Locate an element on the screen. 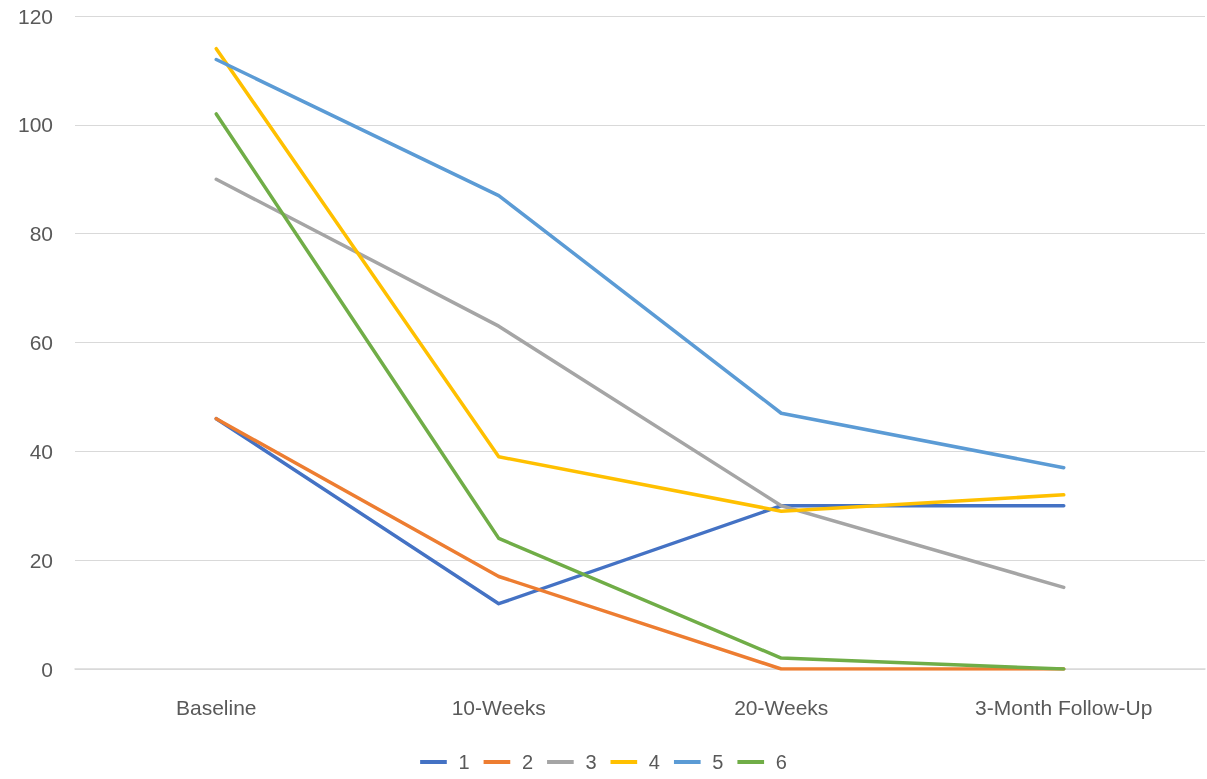 This screenshot has width=1207, height=779. legend-label: 3 is located at coordinates (591, 762).